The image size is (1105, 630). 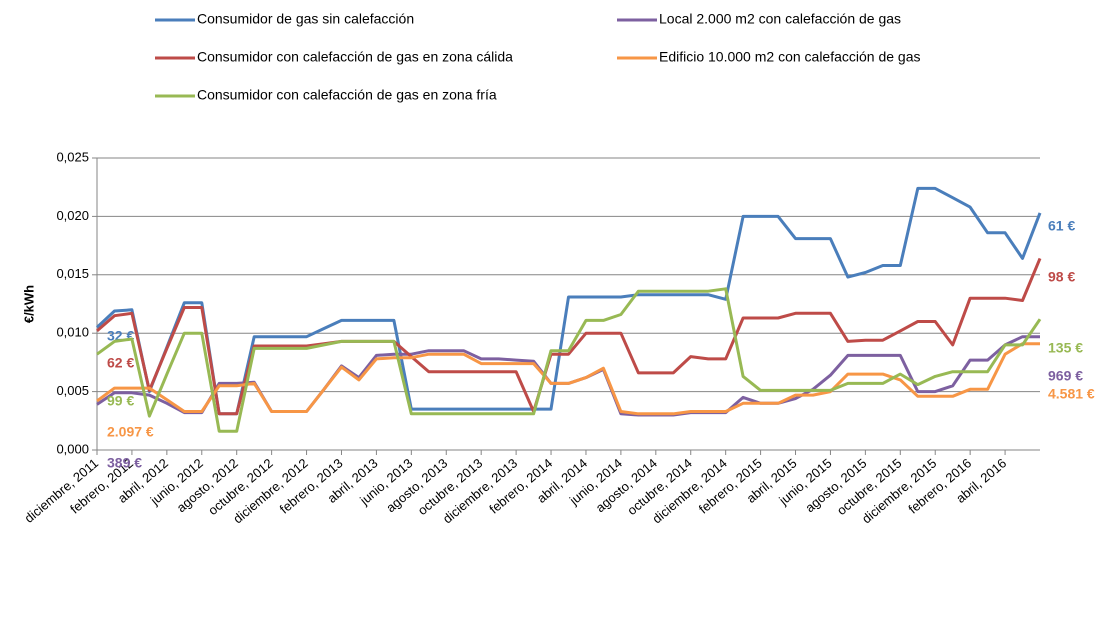 I want to click on end-label: 61 €, so click(x=1061, y=226).